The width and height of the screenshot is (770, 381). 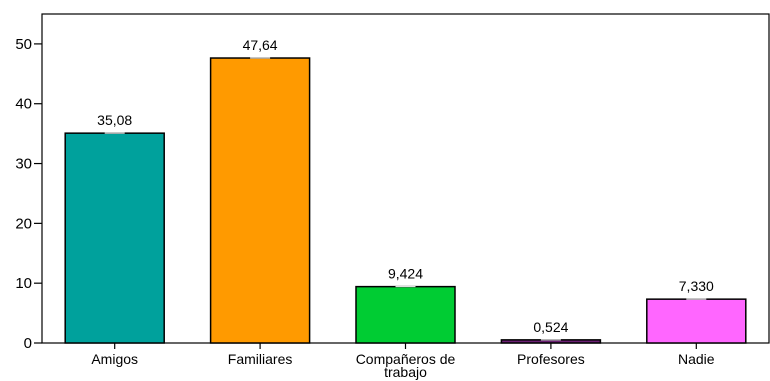 I want to click on bar-nadie, so click(x=696, y=321).